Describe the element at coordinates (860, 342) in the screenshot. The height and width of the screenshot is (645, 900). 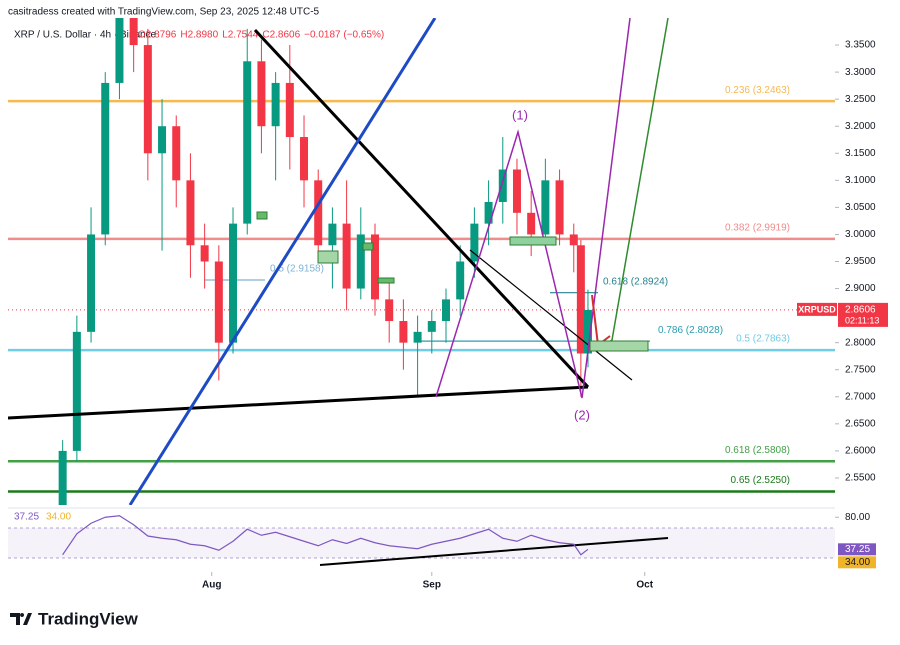
I see `y-tick-label: 2.8000` at that location.